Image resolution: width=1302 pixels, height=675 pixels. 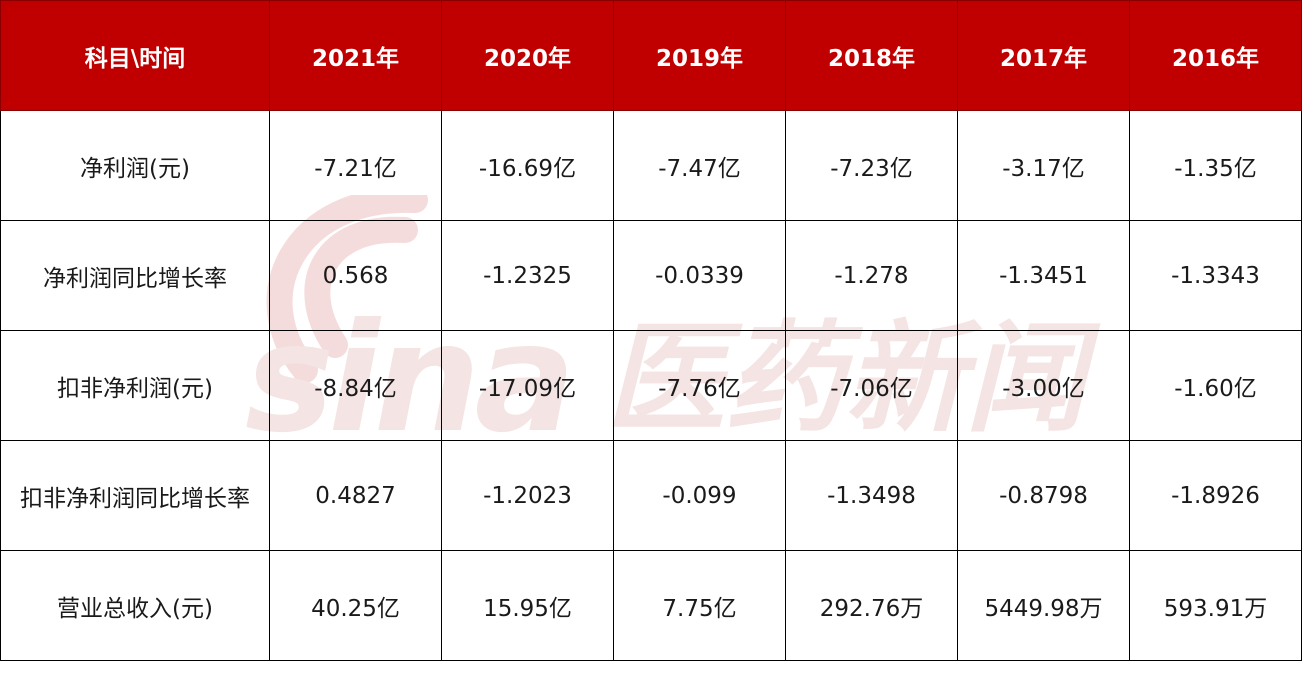 What do you see at coordinates (699, 165) in the screenshot?
I see `table-cell: -7.47亿` at bounding box center [699, 165].